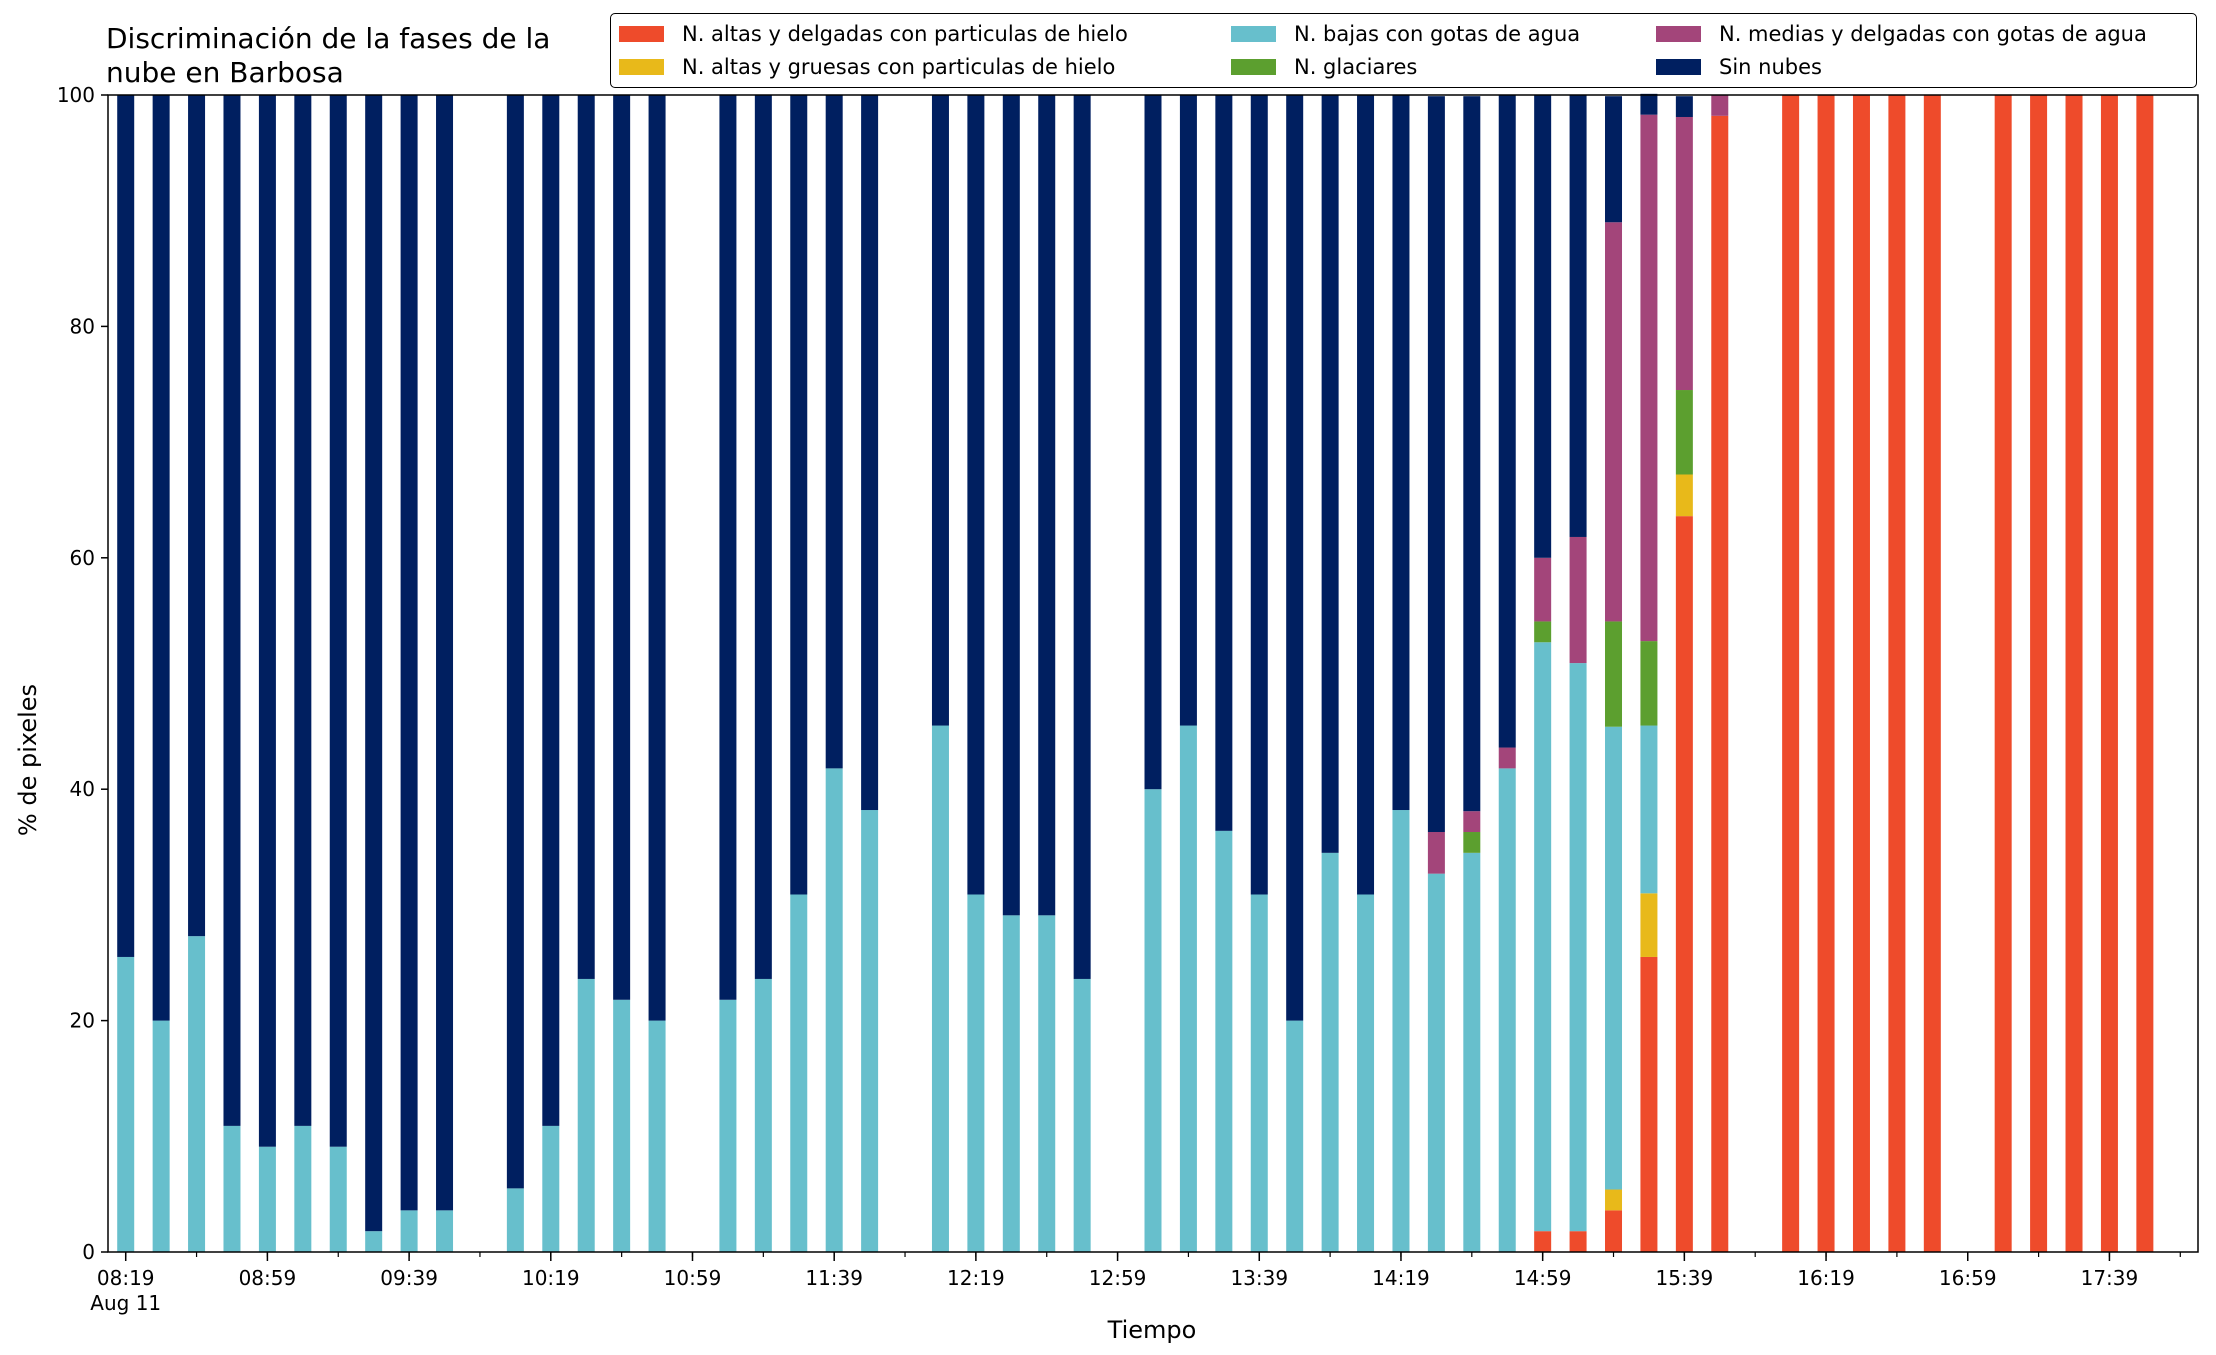 This screenshot has width=2216, height=1355. I want to click on x-axis-label: Tiempo, so click(1152, 1330).